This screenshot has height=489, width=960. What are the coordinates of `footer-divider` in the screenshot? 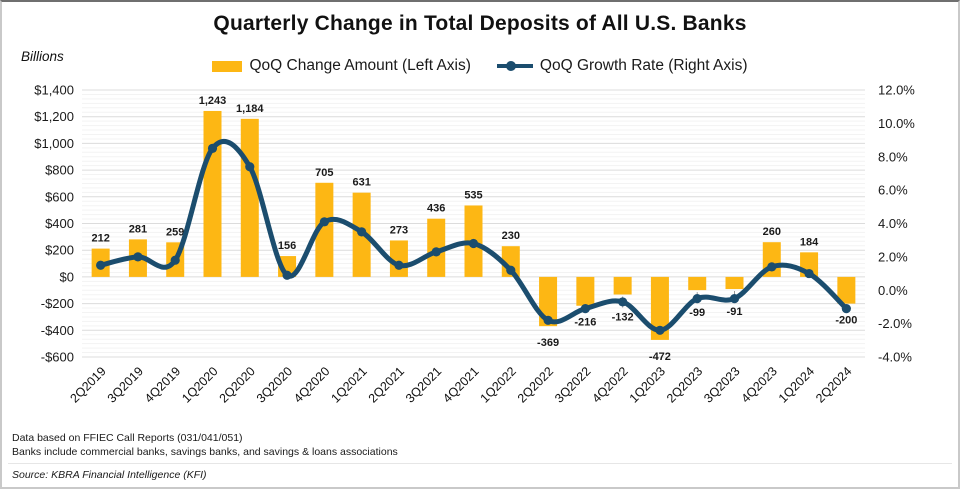 It's located at (480, 463).